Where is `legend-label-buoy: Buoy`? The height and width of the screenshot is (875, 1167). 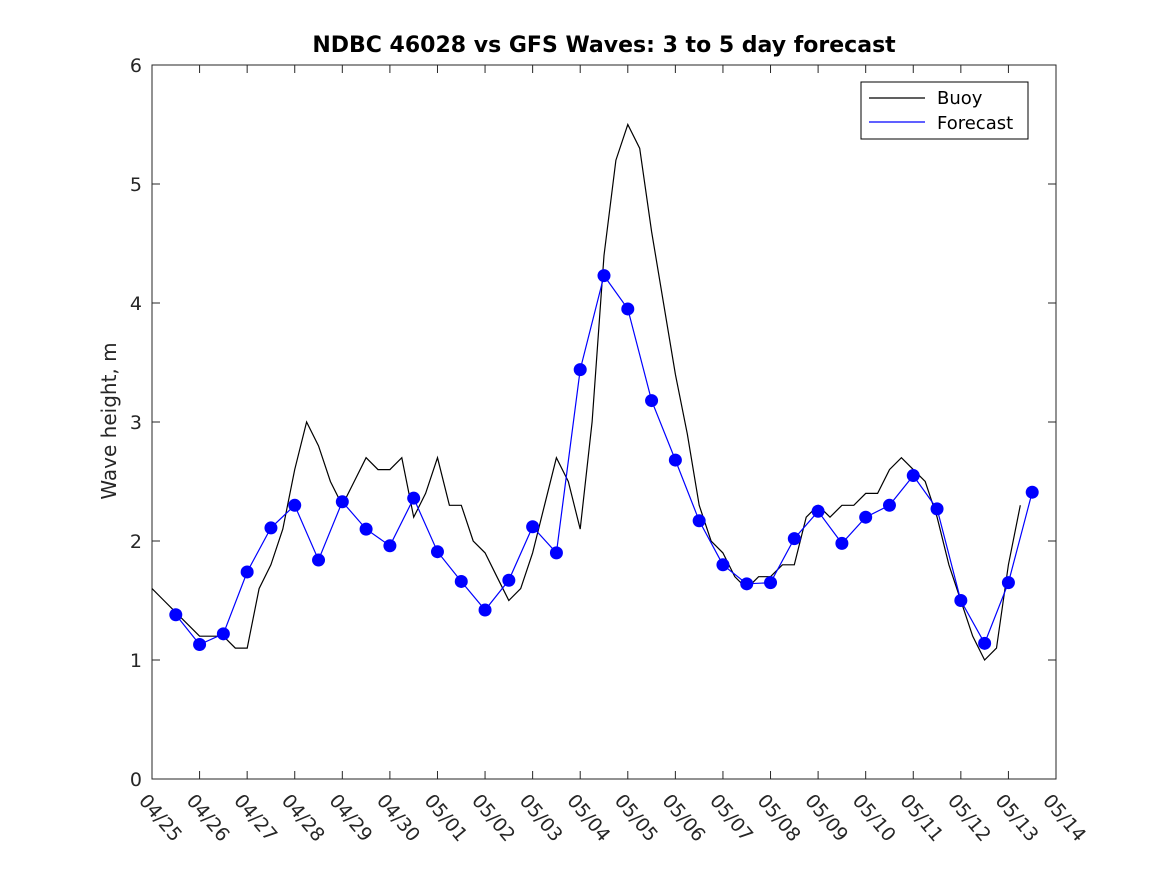 legend-label-buoy: Buoy is located at coordinates (960, 98).